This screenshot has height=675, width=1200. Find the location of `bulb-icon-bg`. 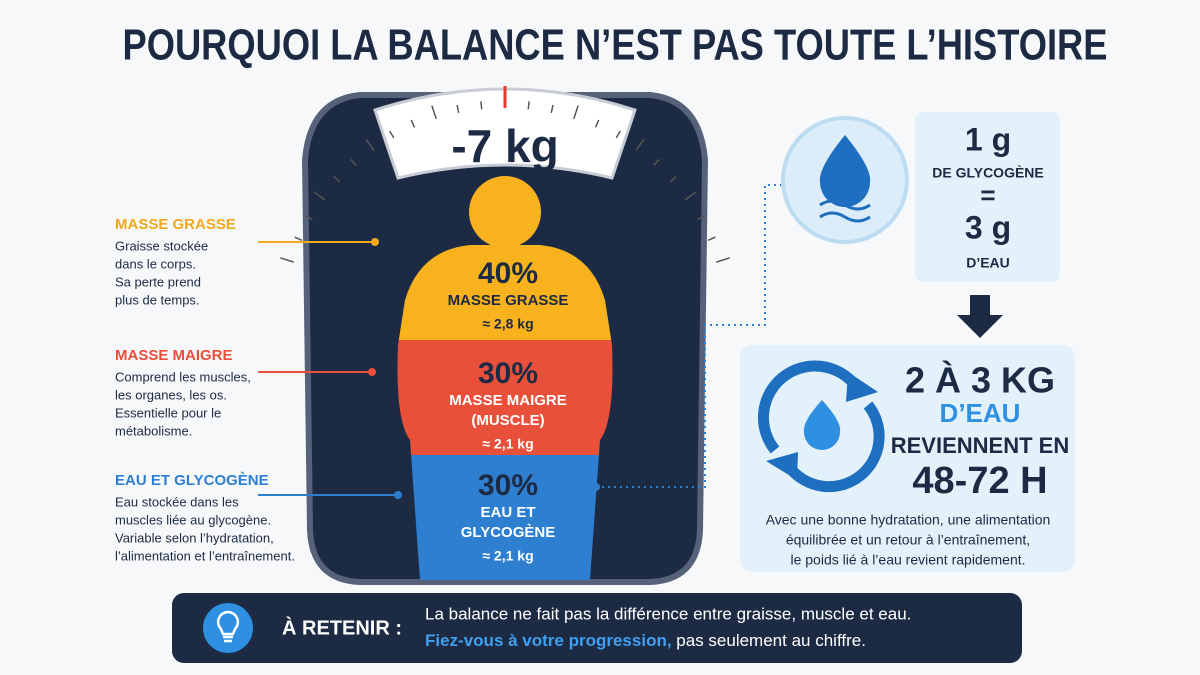

bulb-icon-bg is located at coordinates (228, 628).